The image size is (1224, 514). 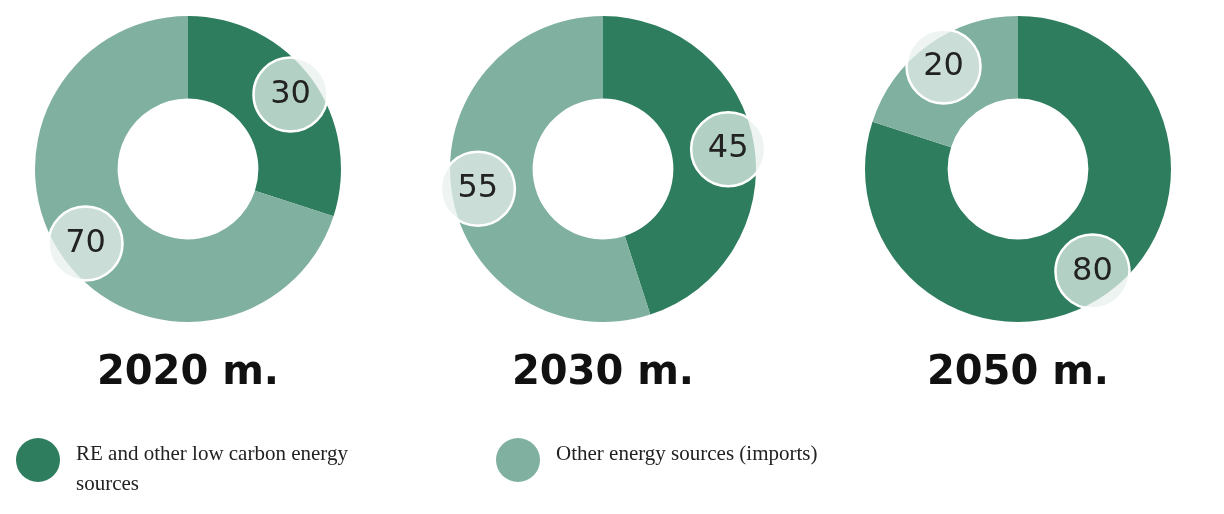 What do you see at coordinates (290, 91) in the screenshot?
I see `data-label: 30` at bounding box center [290, 91].